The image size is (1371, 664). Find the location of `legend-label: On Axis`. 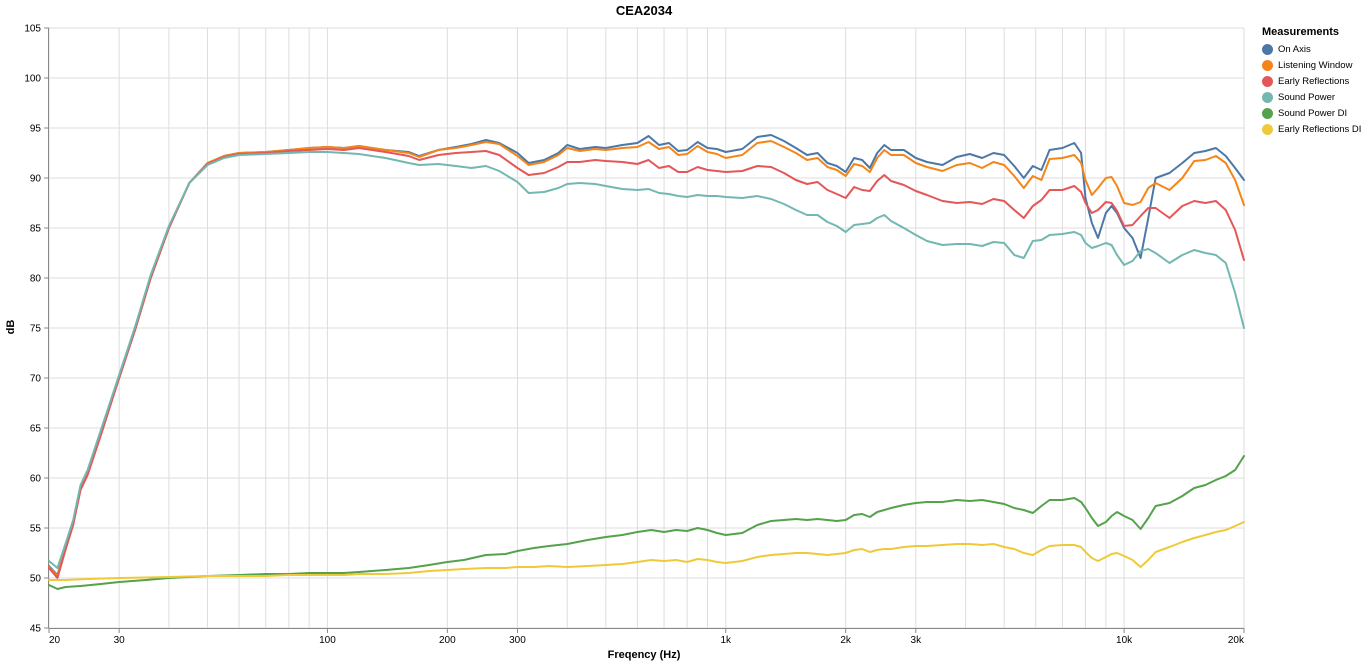

legend-label: On Axis is located at coordinates (1294, 49).